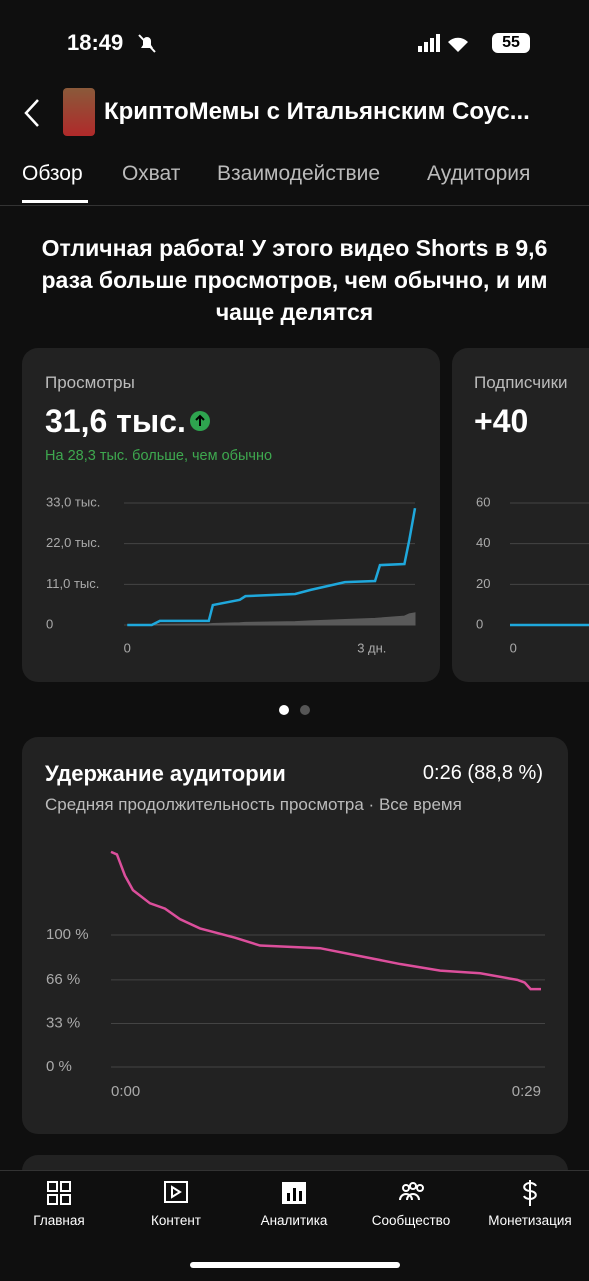  Describe the element at coordinates (292, 1193) in the screenshot. I see `nav-icons` at that location.